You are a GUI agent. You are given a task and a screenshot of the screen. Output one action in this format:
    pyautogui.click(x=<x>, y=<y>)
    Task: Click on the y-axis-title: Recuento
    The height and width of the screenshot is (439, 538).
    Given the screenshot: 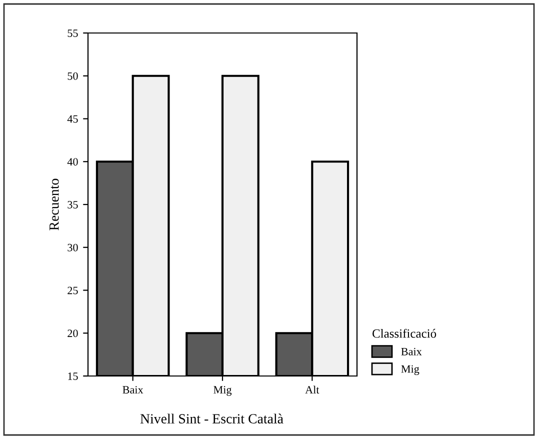 What is the action you would take?
    pyautogui.click(x=54, y=204)
    